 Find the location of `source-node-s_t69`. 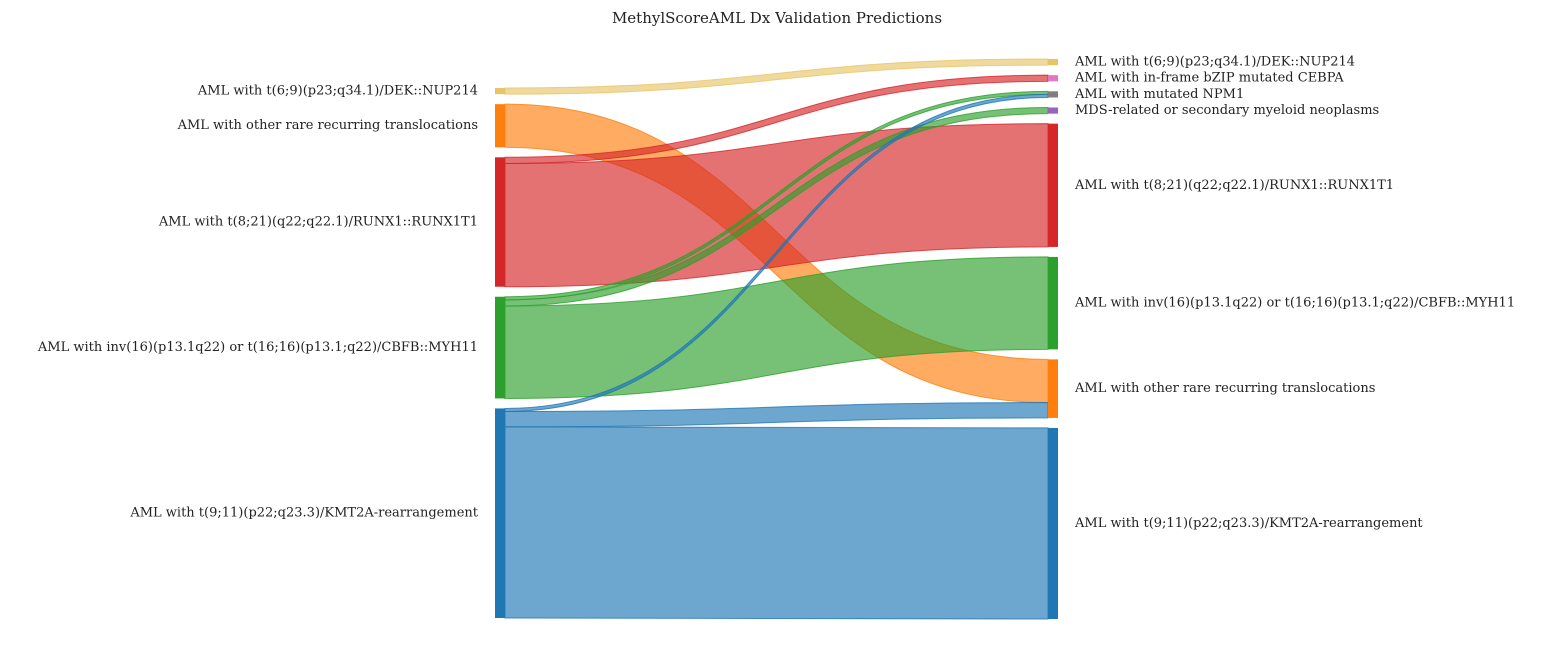

source-node-s_t69 is located at coordinates (500, 91).